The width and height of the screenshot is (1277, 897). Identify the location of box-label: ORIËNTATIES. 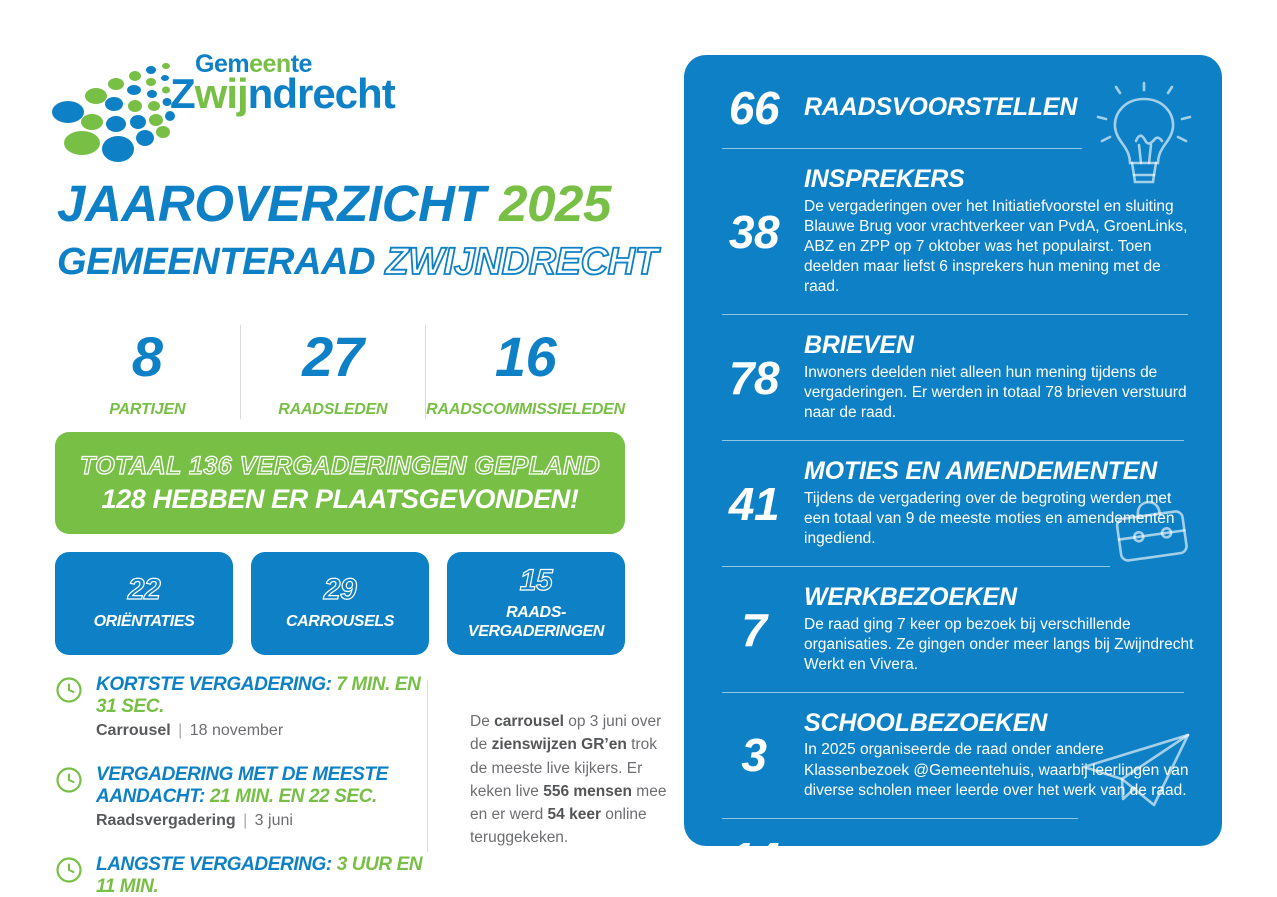
(144, 622).